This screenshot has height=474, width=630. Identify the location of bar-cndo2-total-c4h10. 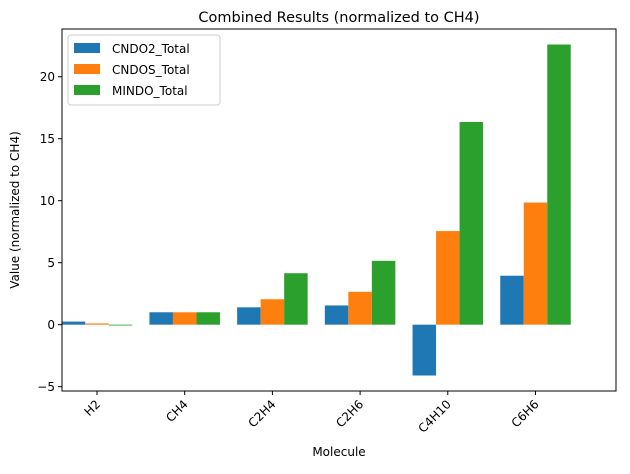
(424, 350).